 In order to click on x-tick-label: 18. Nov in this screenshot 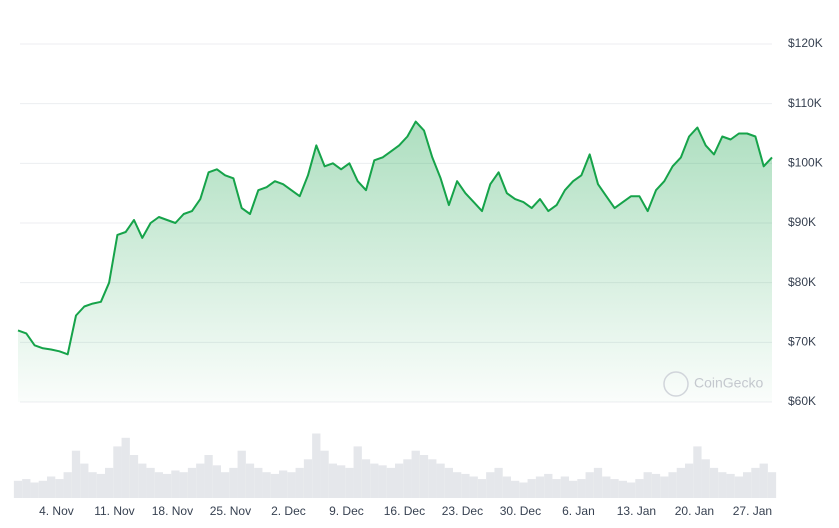, I will do `click(172, 511)`.